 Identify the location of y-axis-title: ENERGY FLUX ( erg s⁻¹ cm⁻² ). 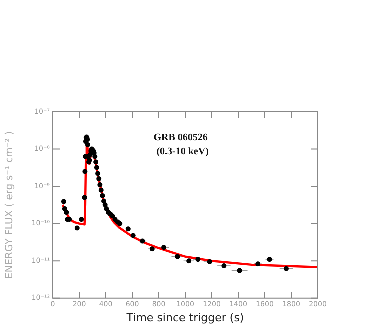
(10, 205).